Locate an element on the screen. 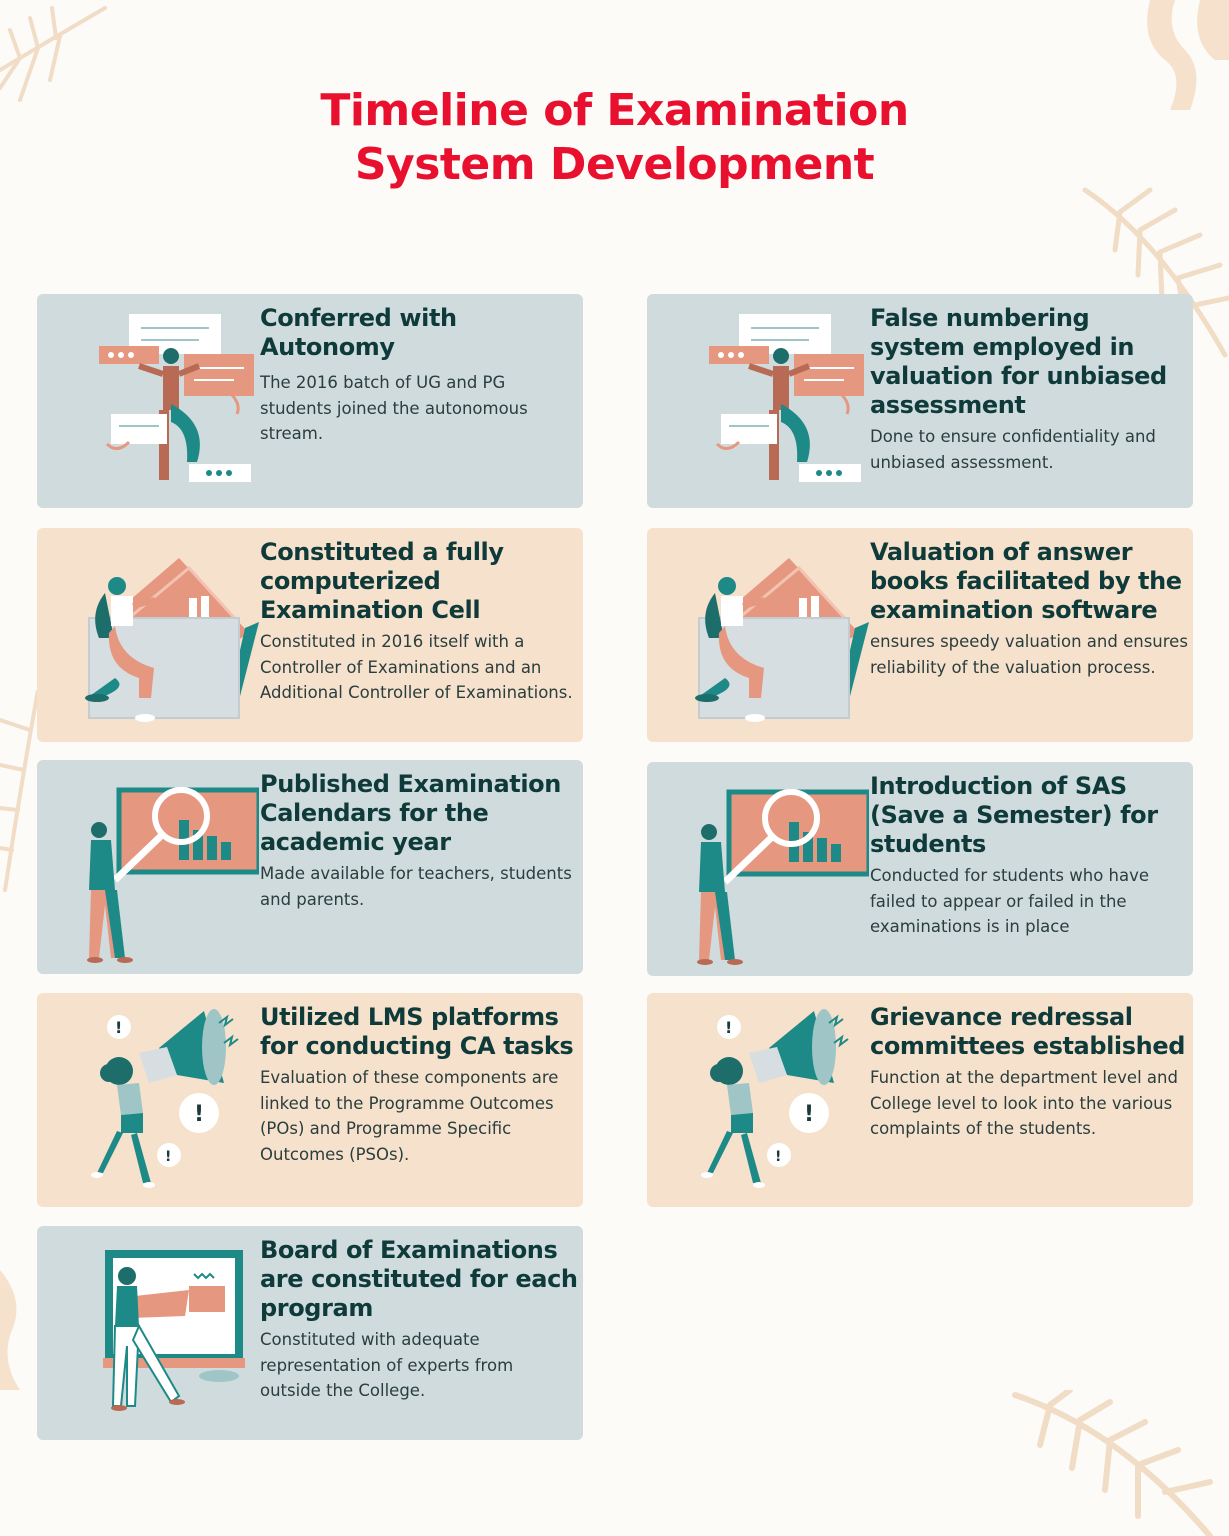  card-heading: Conferred with Autonomy is located at coordinates (358, 332).